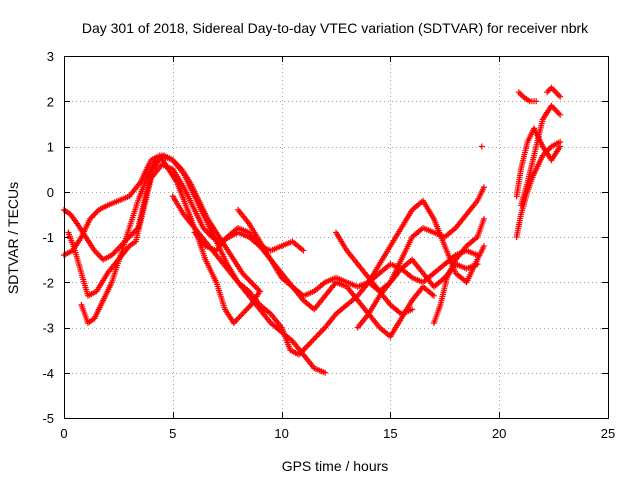  Describe the element at coordinates (281, 433) in the screenshot. I see `x-tick-label: 10` at that location.